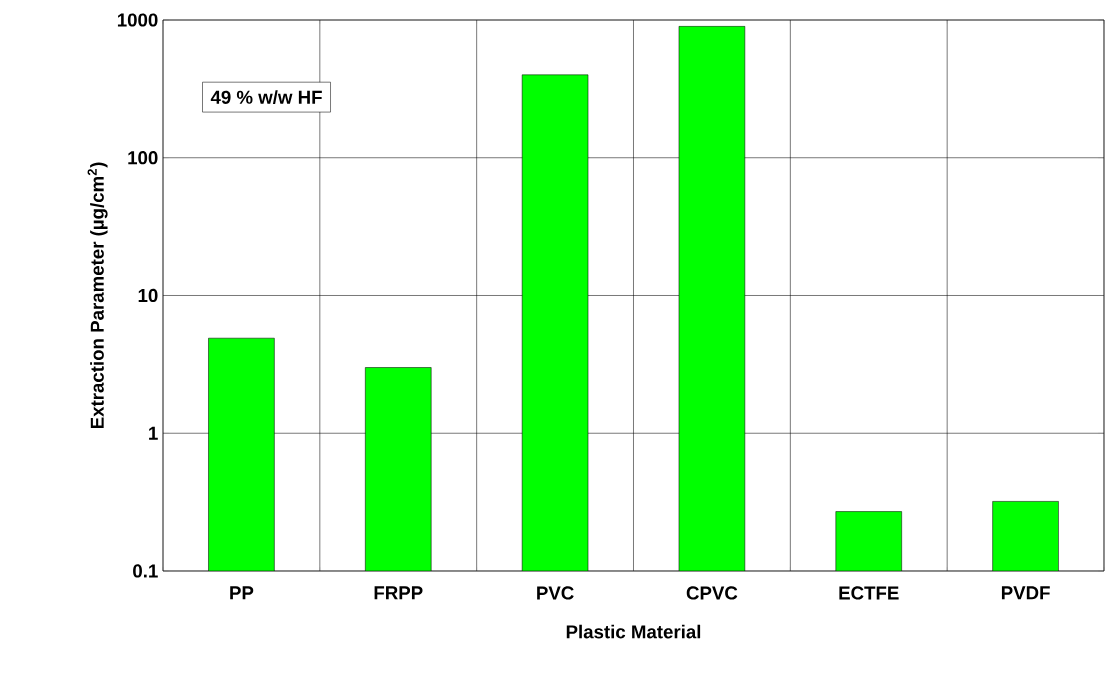 The image size is (1107, 681). What do you see at coordinates (266, 97) in the screenshot?
I see `annotation: 49 % w/w HF` at bounding box center [266, 97].